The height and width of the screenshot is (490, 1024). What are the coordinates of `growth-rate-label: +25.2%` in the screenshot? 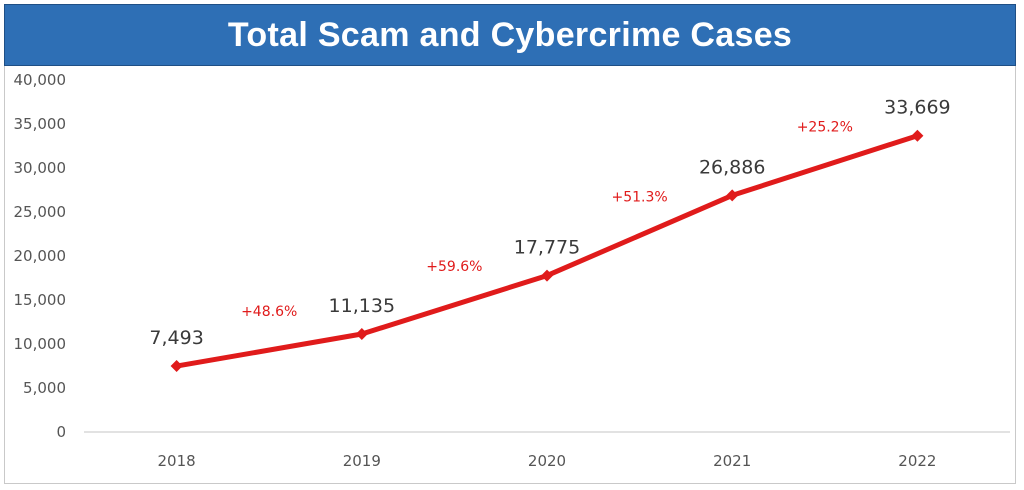 It's located at (825, 128).